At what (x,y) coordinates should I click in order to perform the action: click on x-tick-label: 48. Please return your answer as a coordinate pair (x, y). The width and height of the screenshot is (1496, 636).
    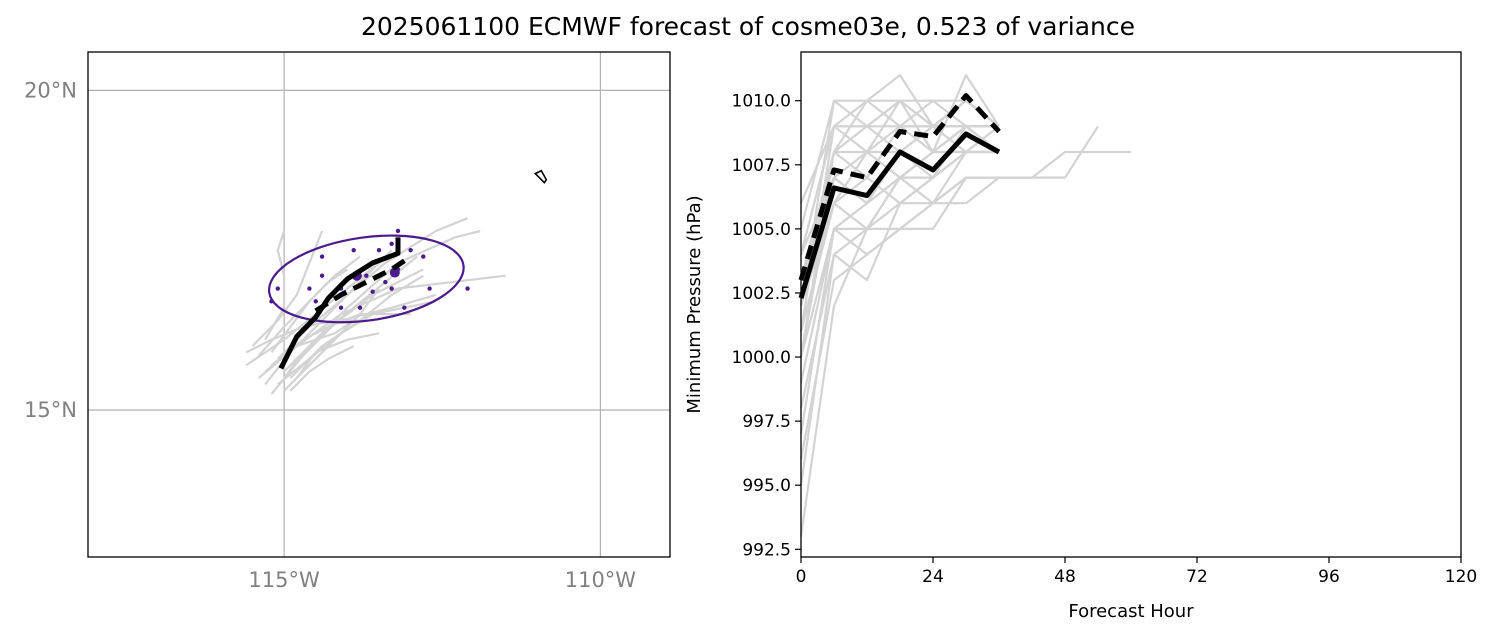
    Looking at the image, I should click on (1065, 577).